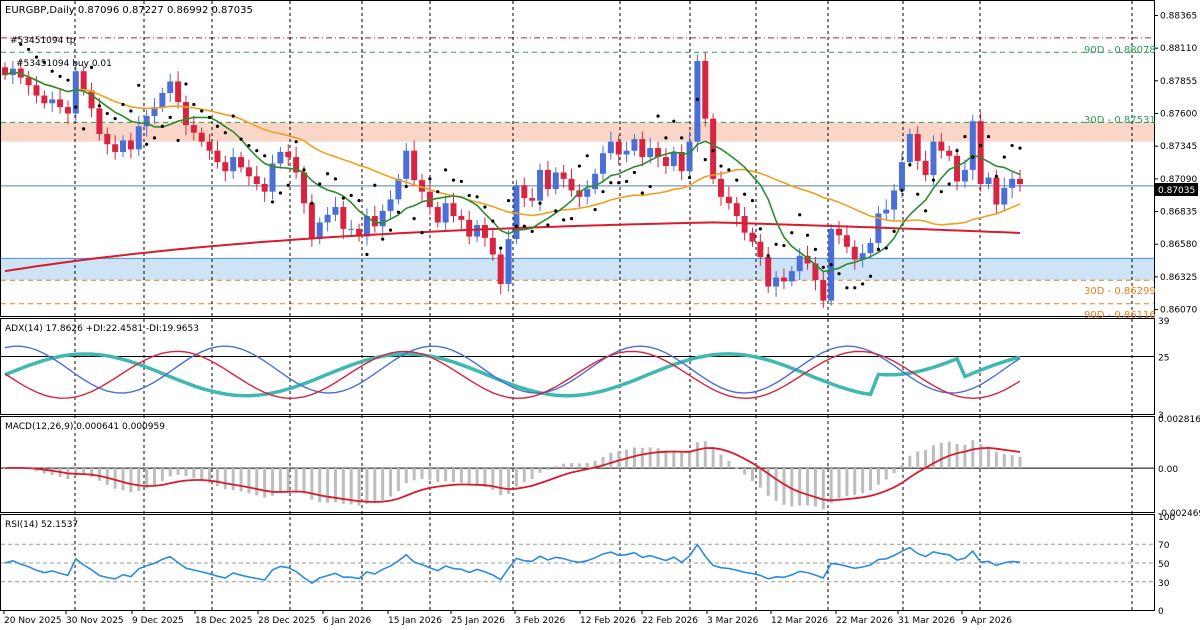 The width and height of the screenshot is (1200, 630). I want to click on date-tick-label: 12 Mar 2026, so click(799, 621).